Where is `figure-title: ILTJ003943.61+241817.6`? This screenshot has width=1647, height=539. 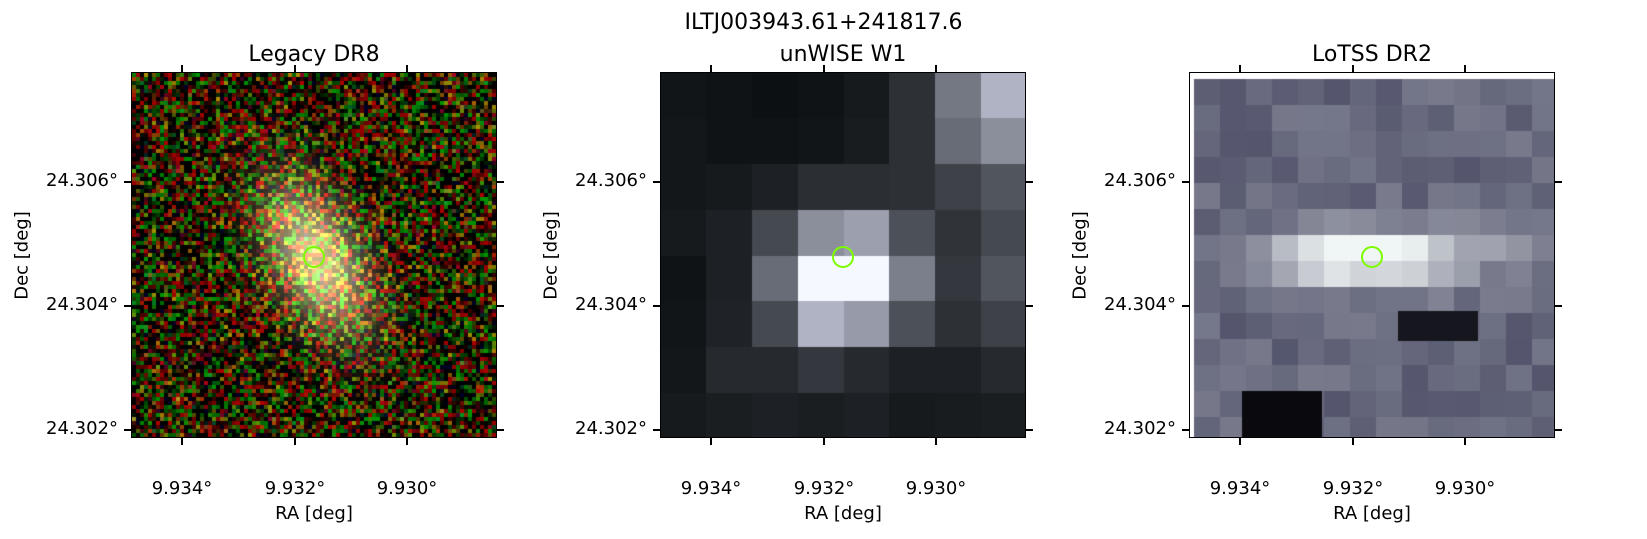 figure-title: ILTJ003943.61+241817.6 is located at coordinates (823, 22).